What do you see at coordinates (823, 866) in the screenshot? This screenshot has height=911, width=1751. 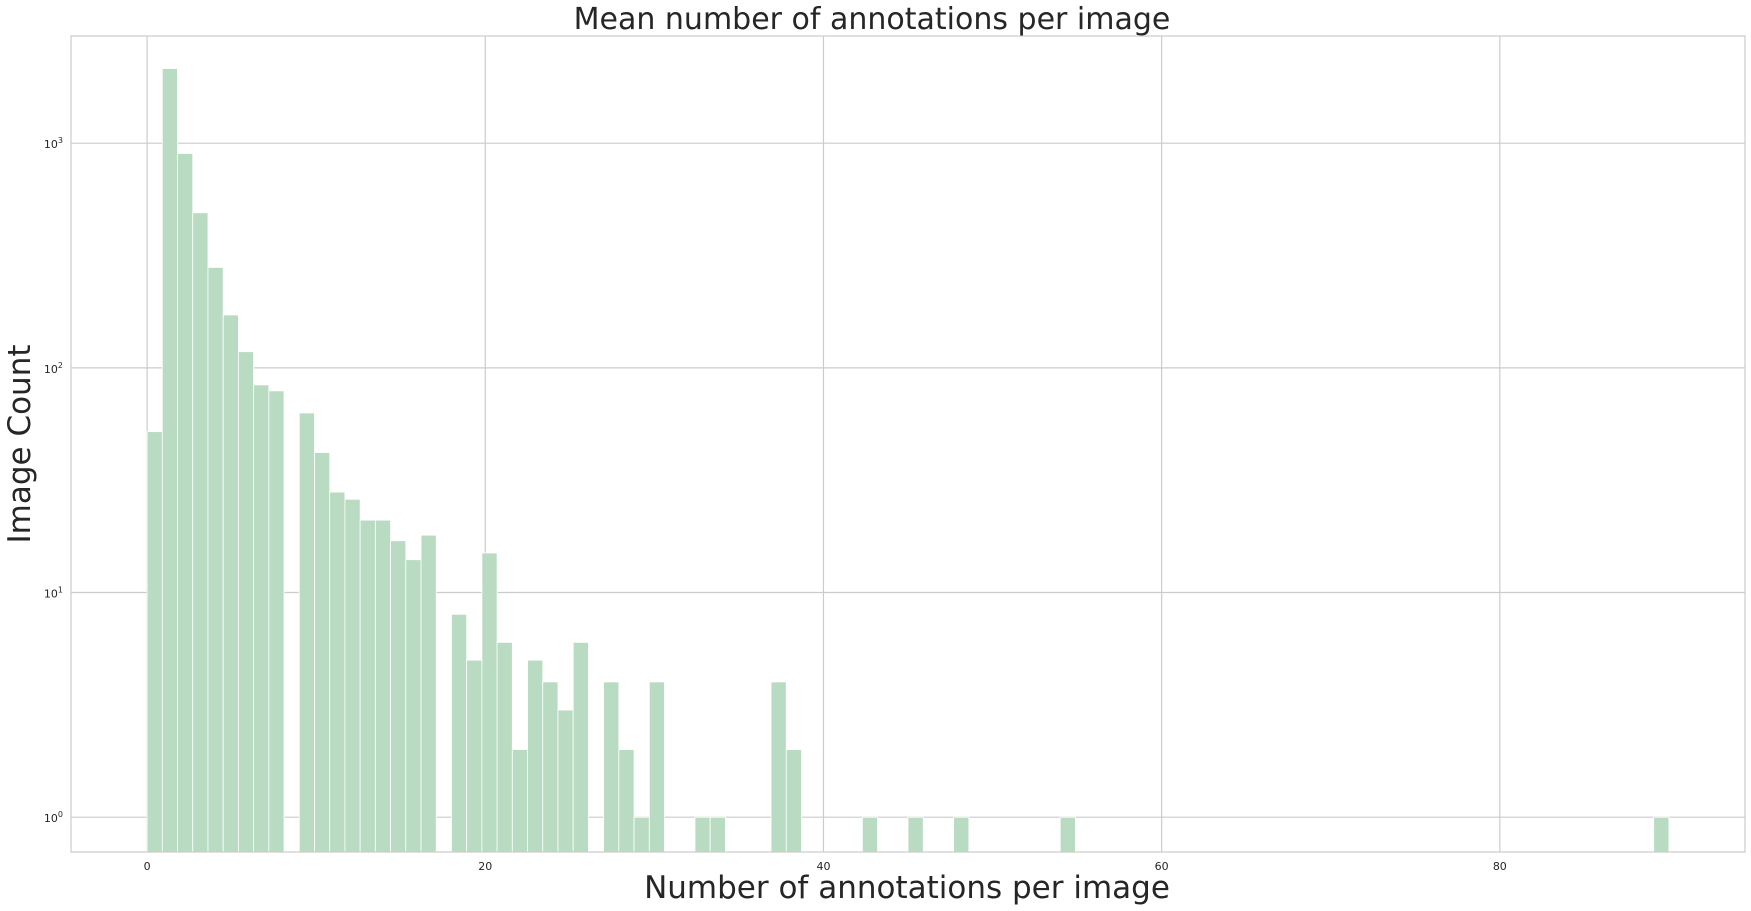 I see `x-tick-label: 40` at bounding box center [823, 866].